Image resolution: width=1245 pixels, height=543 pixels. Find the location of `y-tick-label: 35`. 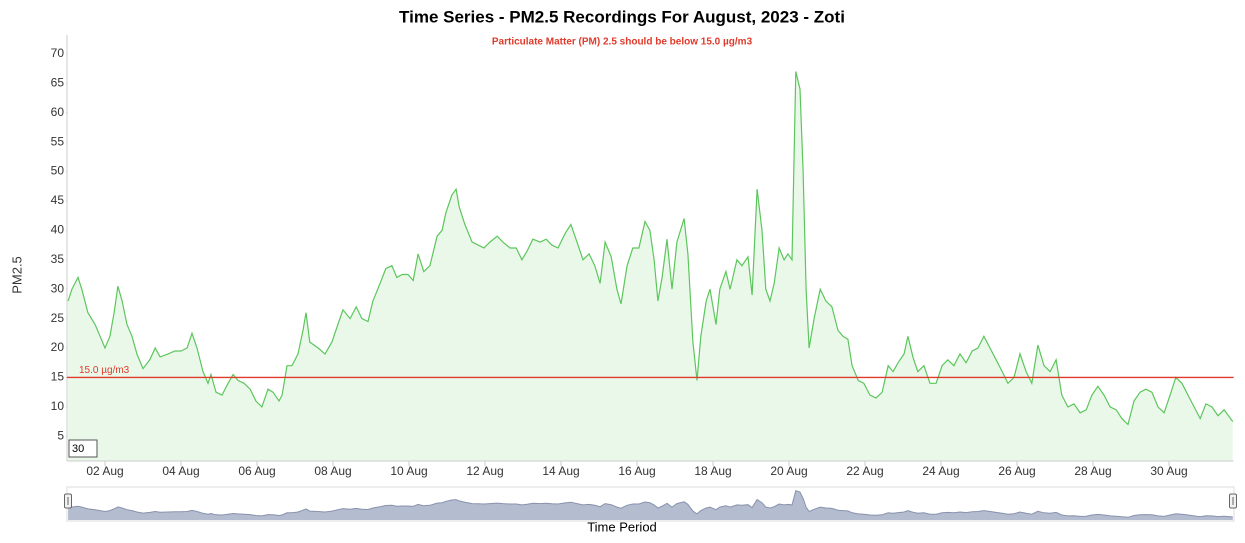

y-tick-label: 35 is located at coordinates (58, 259).